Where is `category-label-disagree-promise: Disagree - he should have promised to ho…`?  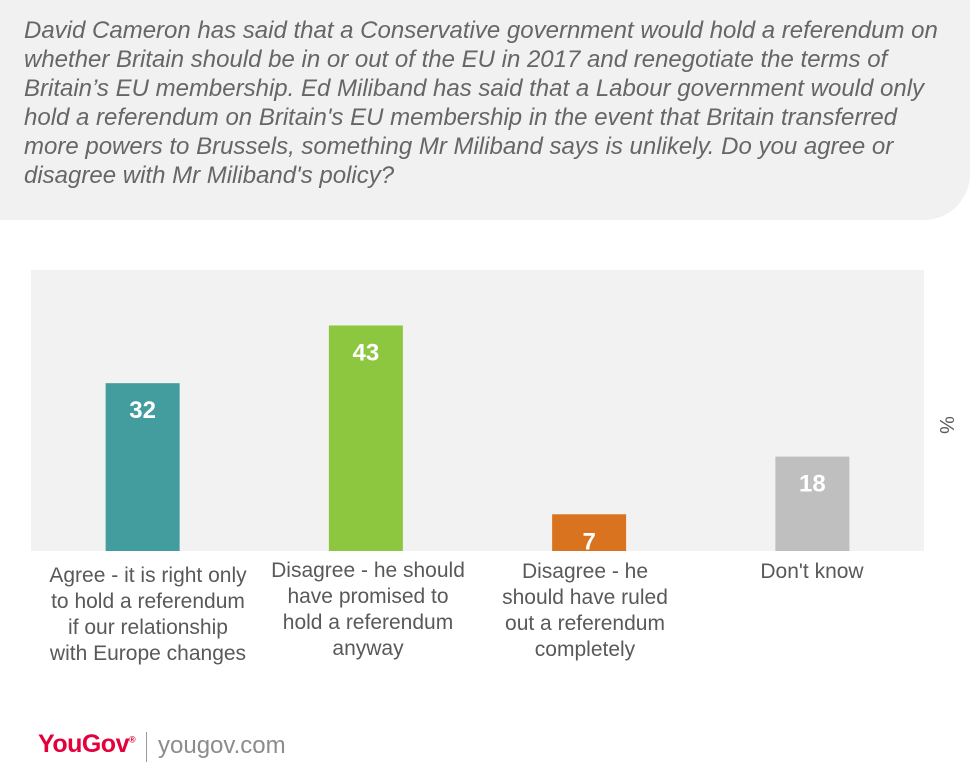 category-label-disagree-promise: Disagree - he should have promised to ho… is located at coordinates (368, 609).